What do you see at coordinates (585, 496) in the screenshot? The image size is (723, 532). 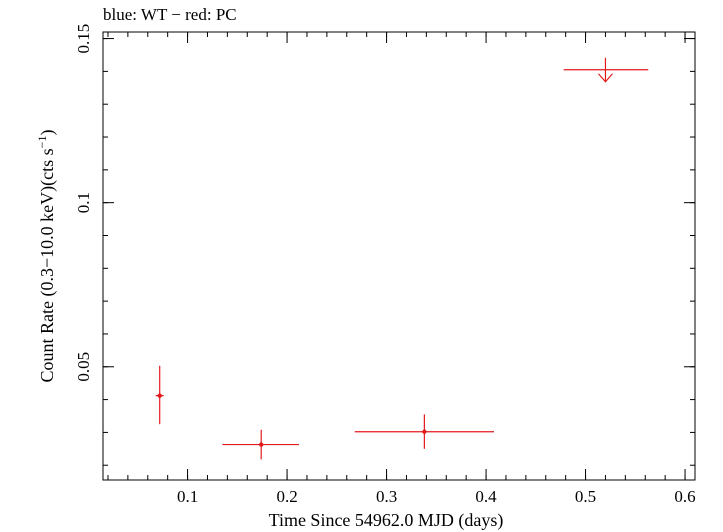 I see `x-tick-label: 0.5` at bounding box center [585, 496].